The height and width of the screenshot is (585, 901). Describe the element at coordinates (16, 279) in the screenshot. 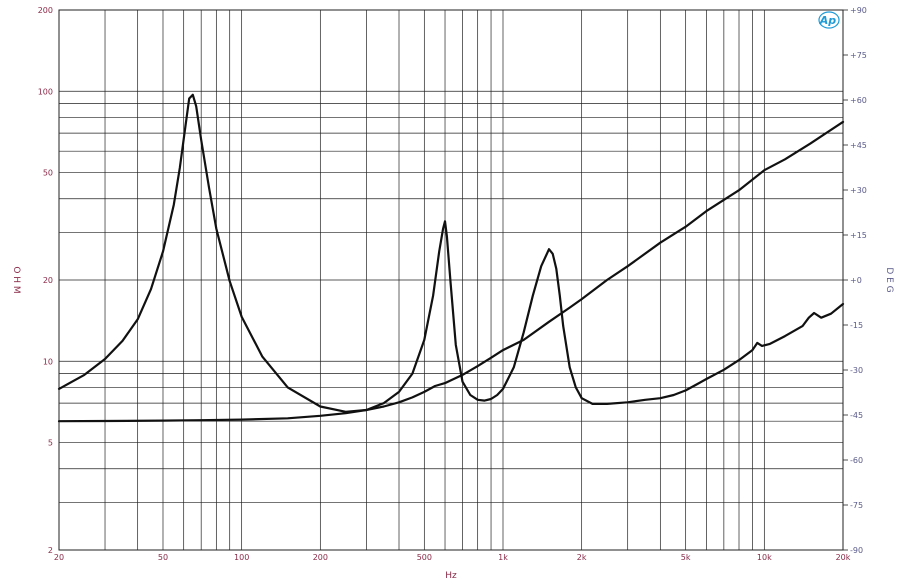

I see `left-axis-title: O H M` at that location.